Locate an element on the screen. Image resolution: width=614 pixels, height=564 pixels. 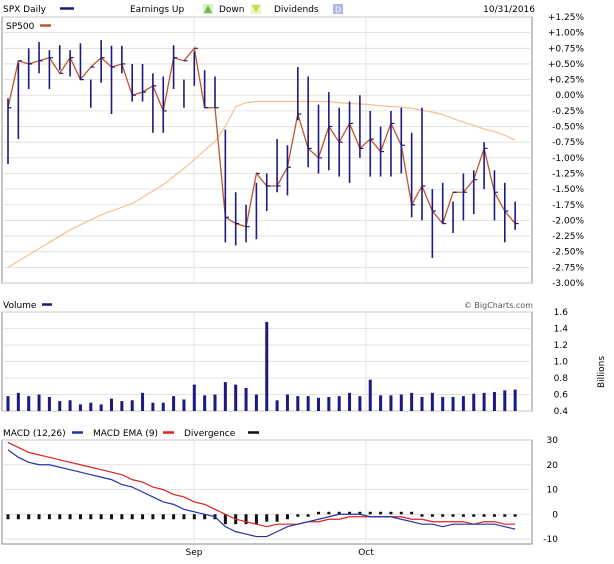
x-tick-label: Oct is located at coordinates (366, 553).